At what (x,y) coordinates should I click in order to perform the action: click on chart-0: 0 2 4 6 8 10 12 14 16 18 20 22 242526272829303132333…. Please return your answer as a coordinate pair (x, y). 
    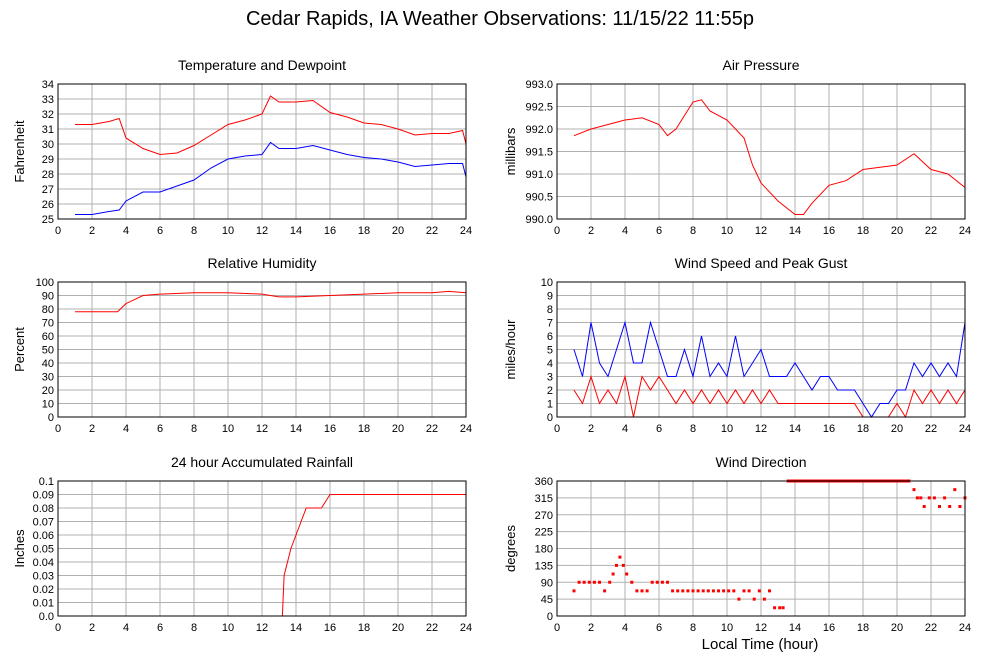
    Looking at the image, I should click on (242, 147).